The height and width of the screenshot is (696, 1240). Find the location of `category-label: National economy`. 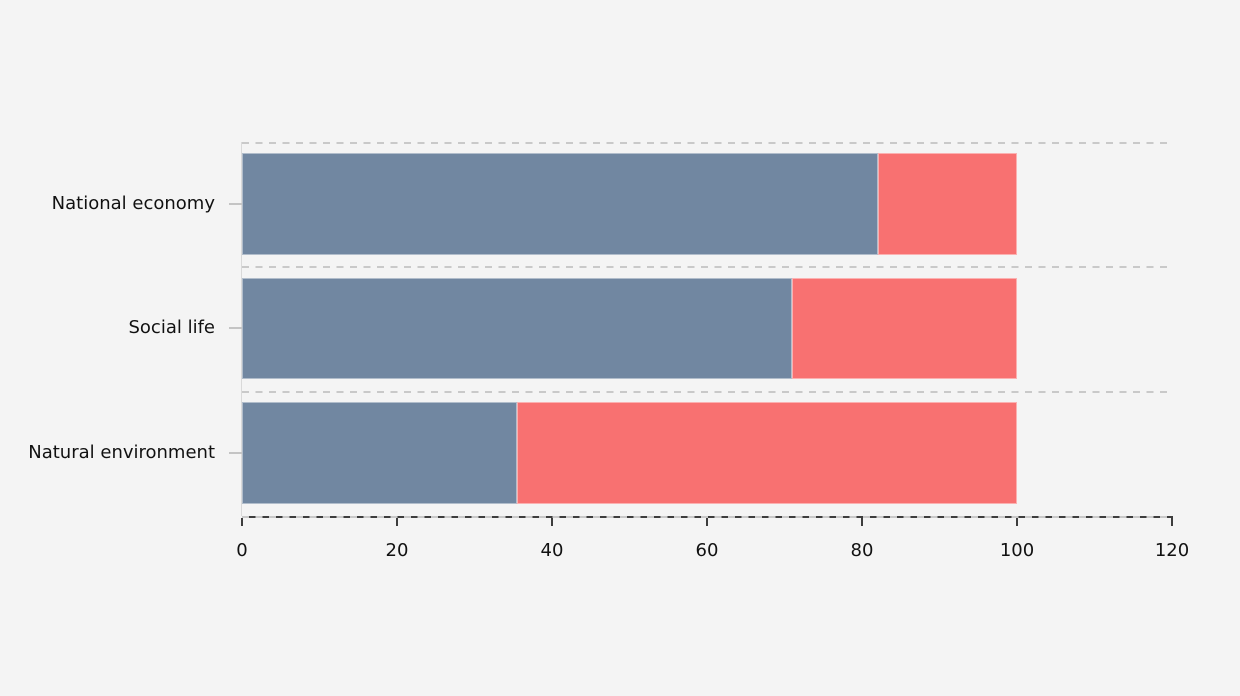

category-label: National economy is located at coordinates (133, 203).